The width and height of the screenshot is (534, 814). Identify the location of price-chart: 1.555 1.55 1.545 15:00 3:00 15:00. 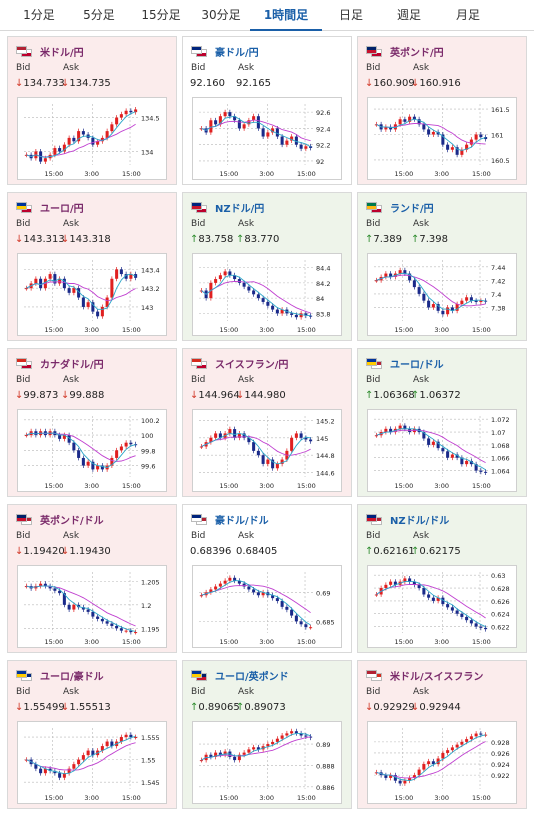
(92, 762).